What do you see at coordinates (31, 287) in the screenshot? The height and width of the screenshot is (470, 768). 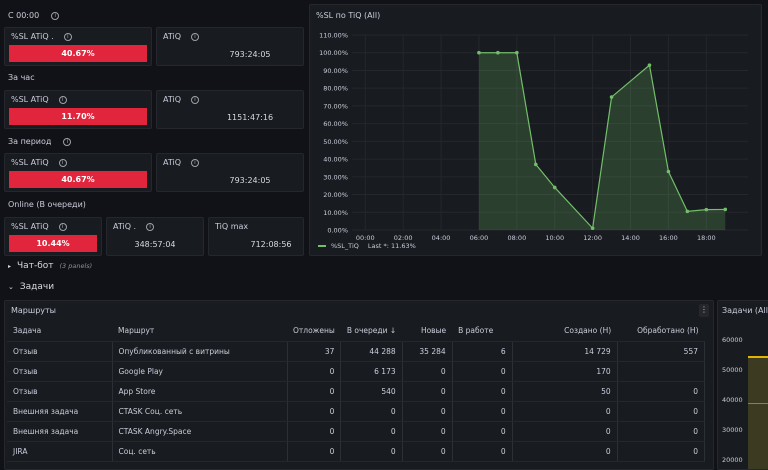 I see `row-tasks: ⌄ Задачи` at bounding box center [31, 287].